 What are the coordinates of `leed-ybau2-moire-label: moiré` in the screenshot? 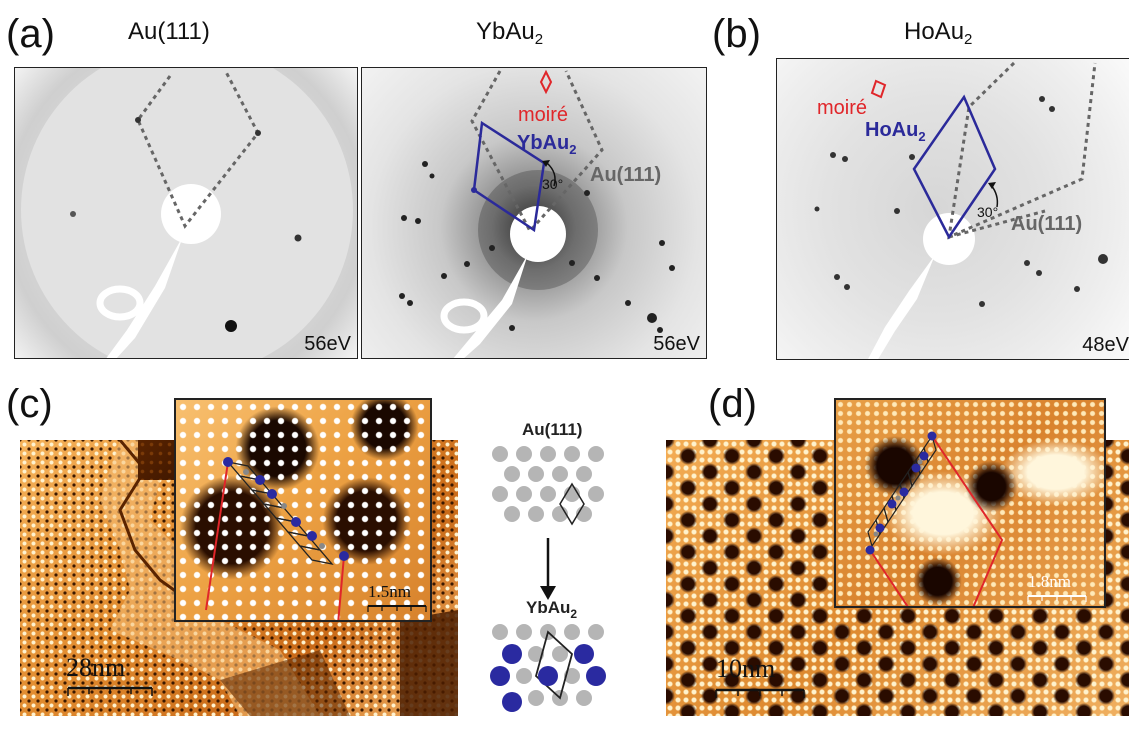 It's located at (543, 115).